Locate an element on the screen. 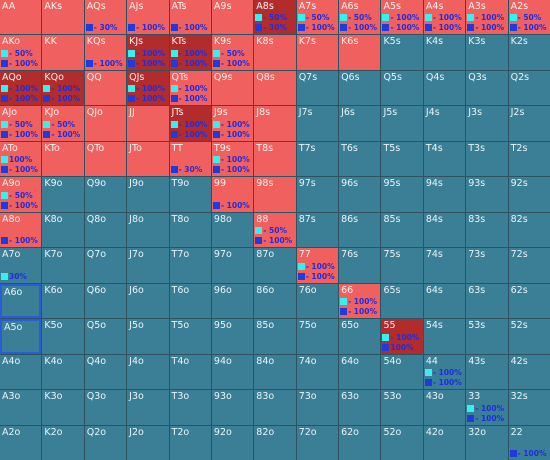  hand-cell-j7s: J7s is located at coordinates (317, 123).